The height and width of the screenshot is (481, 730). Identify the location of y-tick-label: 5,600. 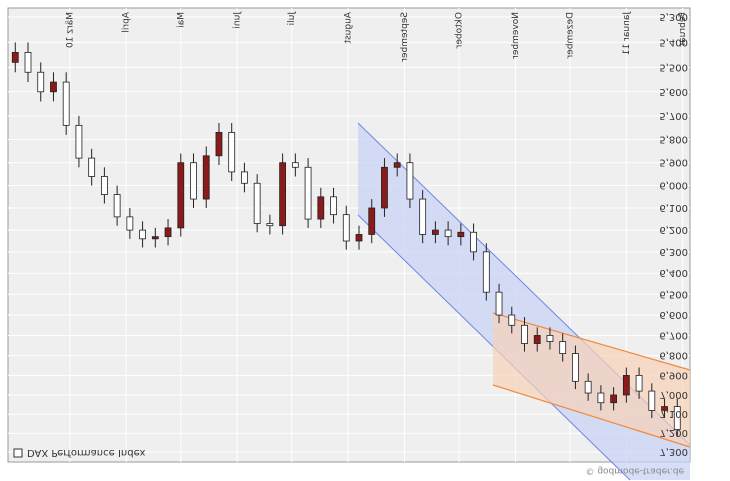
(673, 91).